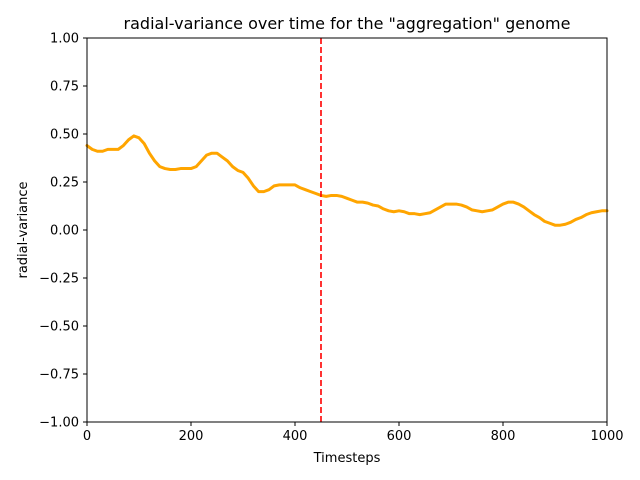 The width and height of the screenshot is (640, 480). I want to click on x-tick-label: 200, so click(191, 436).